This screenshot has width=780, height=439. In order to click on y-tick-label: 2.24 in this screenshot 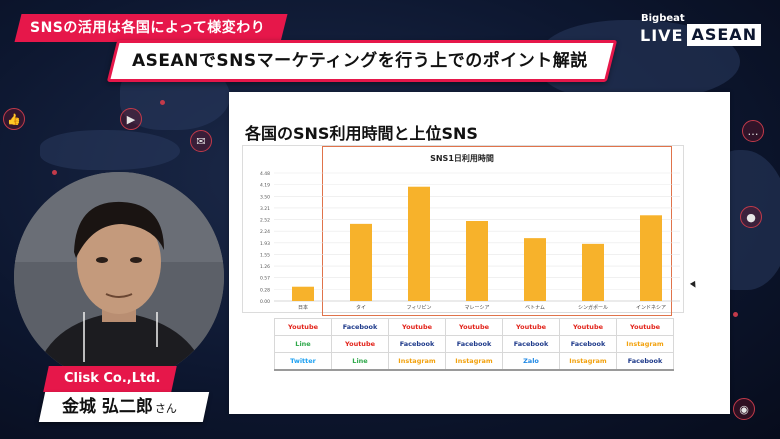, I will do `click(265, 232)`.